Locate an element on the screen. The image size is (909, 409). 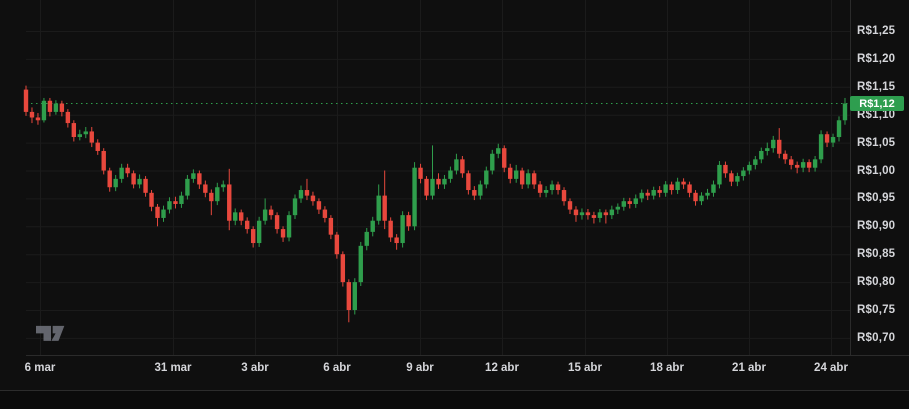
price-axis-label: R$0,90 is located at coordinates (876, 226).